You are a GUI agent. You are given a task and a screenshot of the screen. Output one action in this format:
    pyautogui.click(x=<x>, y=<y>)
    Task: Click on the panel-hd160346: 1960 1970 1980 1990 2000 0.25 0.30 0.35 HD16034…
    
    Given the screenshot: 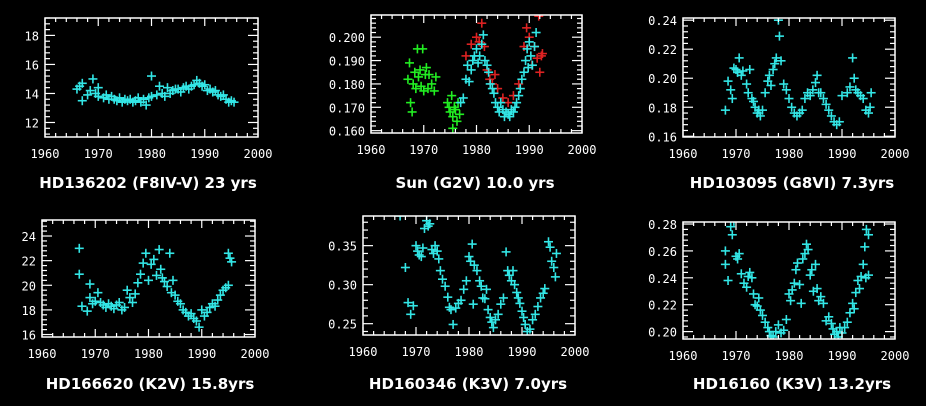 What is the action you would take?
    pyautogui.click(x=459, y=304)
    